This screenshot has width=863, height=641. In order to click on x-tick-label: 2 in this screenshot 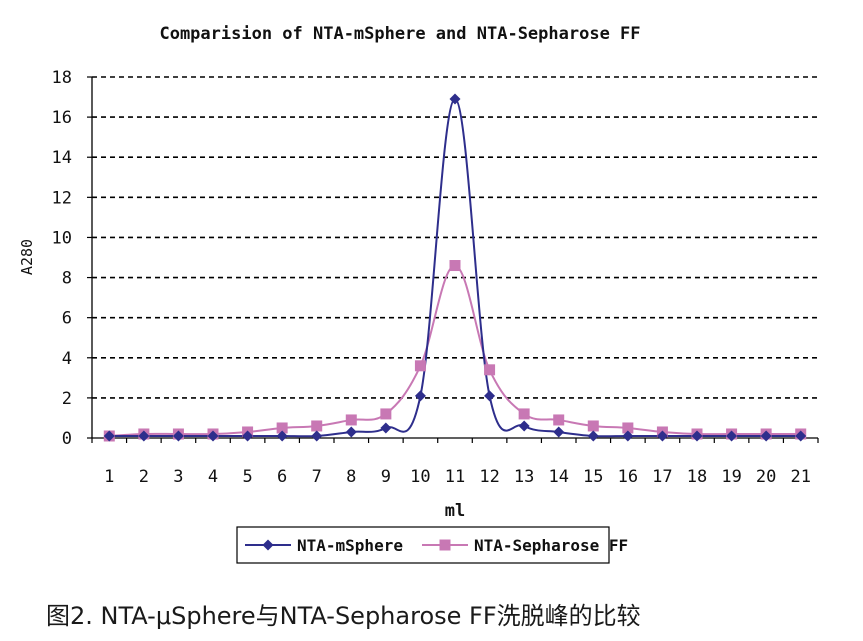, I will do `click(144, 477)`.